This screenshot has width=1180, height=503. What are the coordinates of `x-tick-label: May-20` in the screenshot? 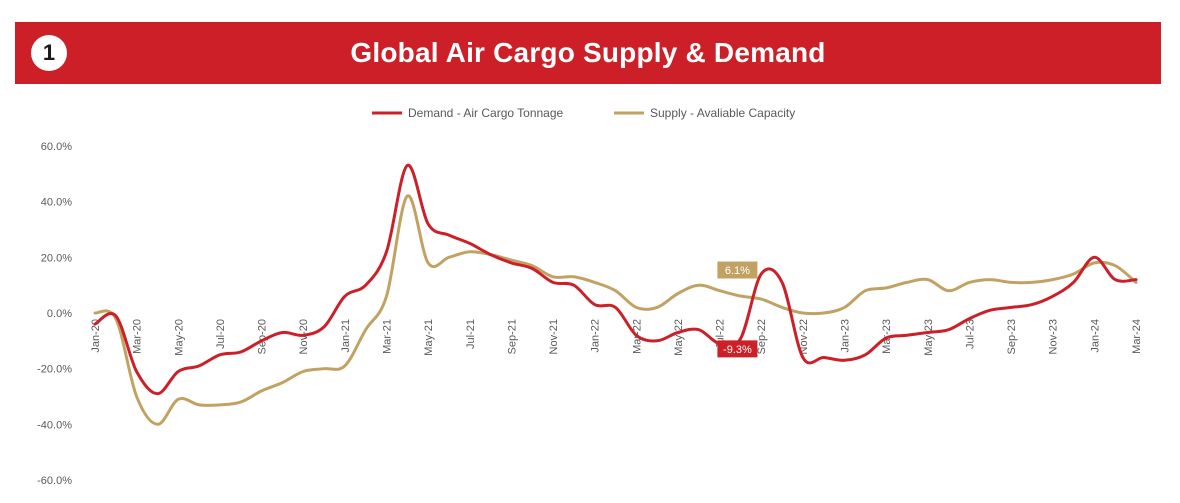 It's located at (179, 337).